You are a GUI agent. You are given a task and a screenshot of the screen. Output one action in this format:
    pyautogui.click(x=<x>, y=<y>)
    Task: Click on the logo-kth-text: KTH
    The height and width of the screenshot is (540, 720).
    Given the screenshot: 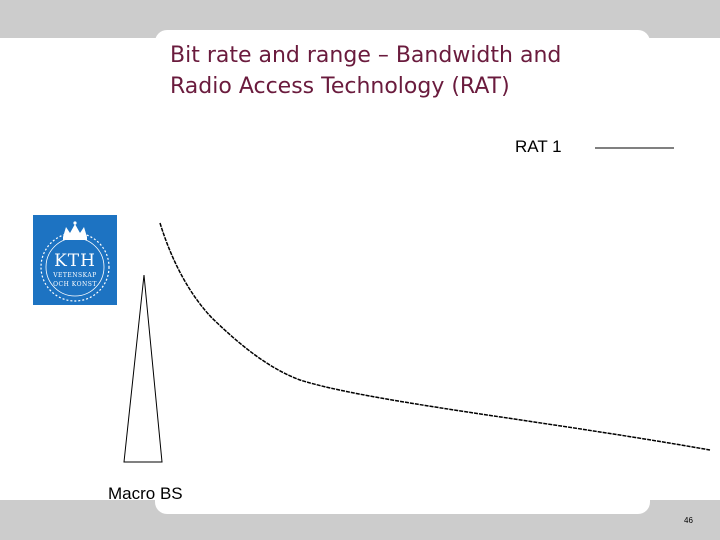 What is the action you would take?
    pyautogui.click(x=75, y=261)
    